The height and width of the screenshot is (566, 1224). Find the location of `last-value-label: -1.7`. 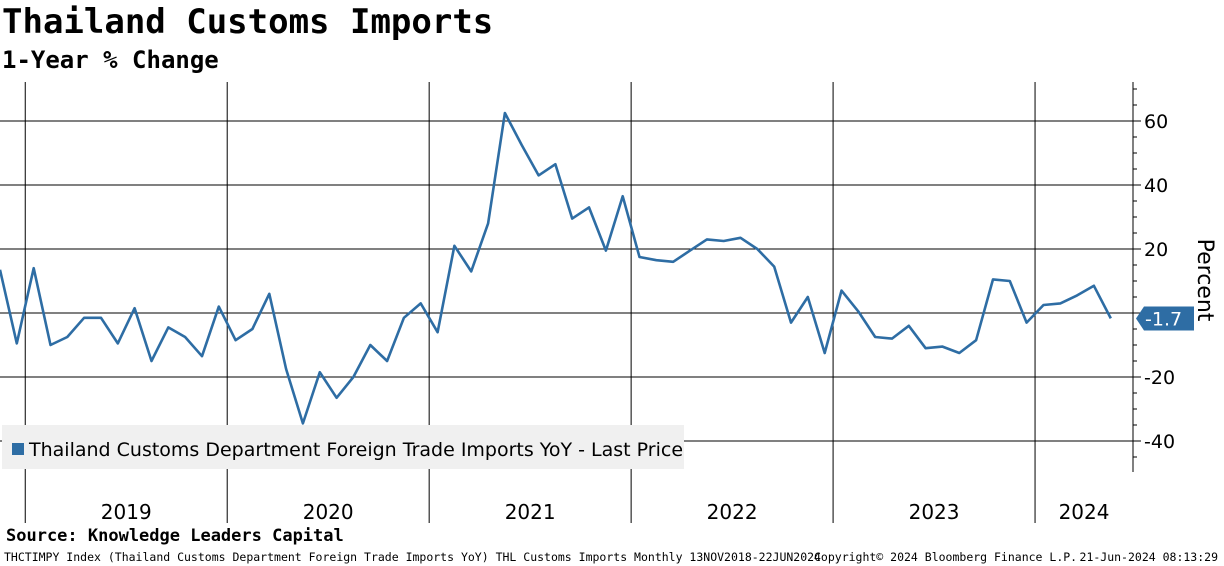

last-value-label: -1.7 is located at coordinates (1163, 319).